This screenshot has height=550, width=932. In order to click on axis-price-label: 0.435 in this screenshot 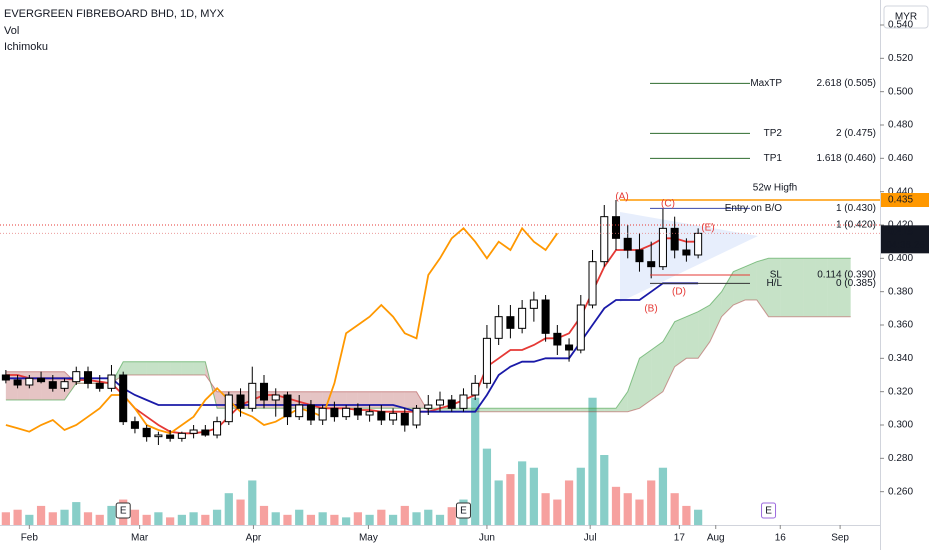, I will do `click(900, 200)`.